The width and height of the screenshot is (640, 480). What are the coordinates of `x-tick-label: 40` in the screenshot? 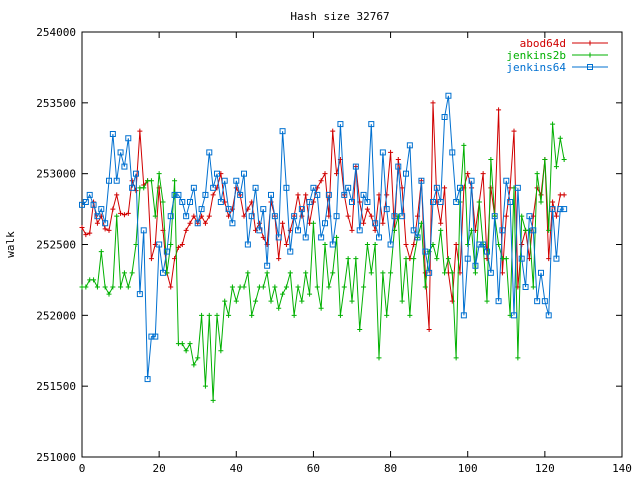 It's located at (236, 468).